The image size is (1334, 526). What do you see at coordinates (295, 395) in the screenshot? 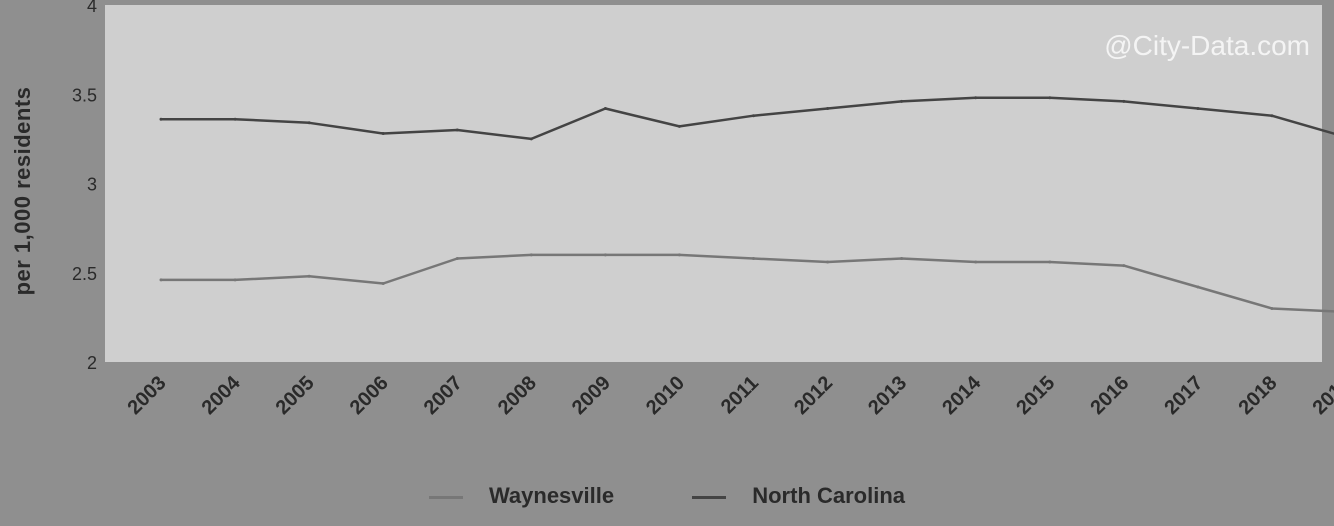
I see `x-tick-label: 2005` at bounding box center [295, 395].